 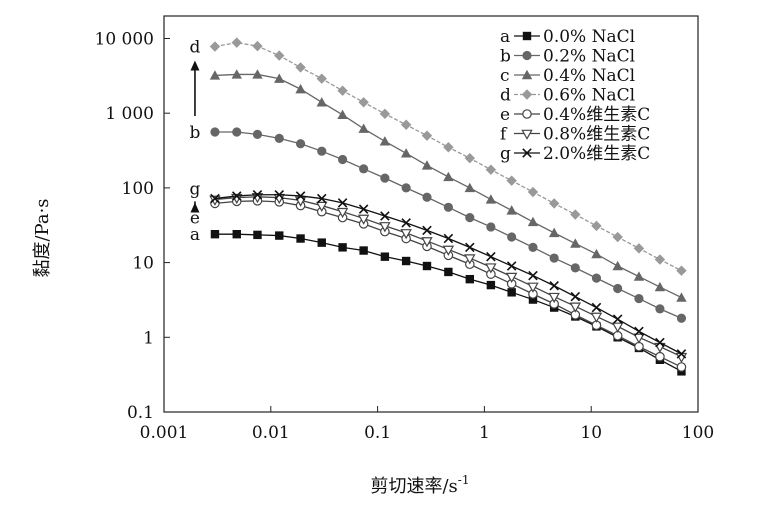 What do you see at coordinates (195, 133) in the screenshot?
I see `curve-label: b` at bounding box center [195, 133].